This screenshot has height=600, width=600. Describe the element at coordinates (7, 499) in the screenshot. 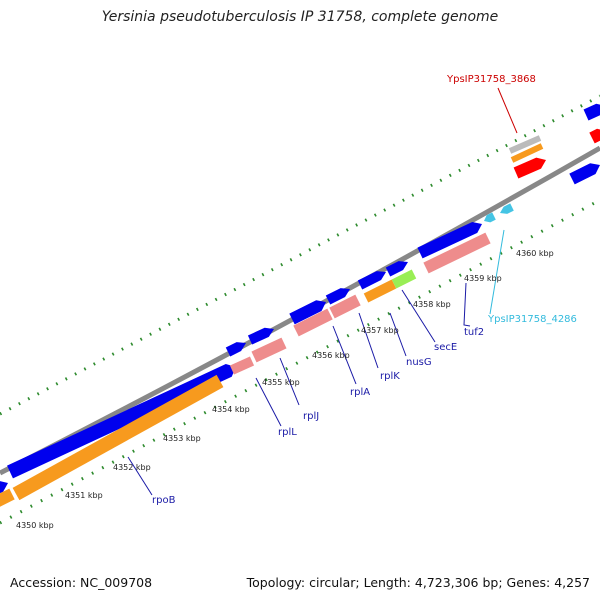

I see `cds-left-reverse` at that location.